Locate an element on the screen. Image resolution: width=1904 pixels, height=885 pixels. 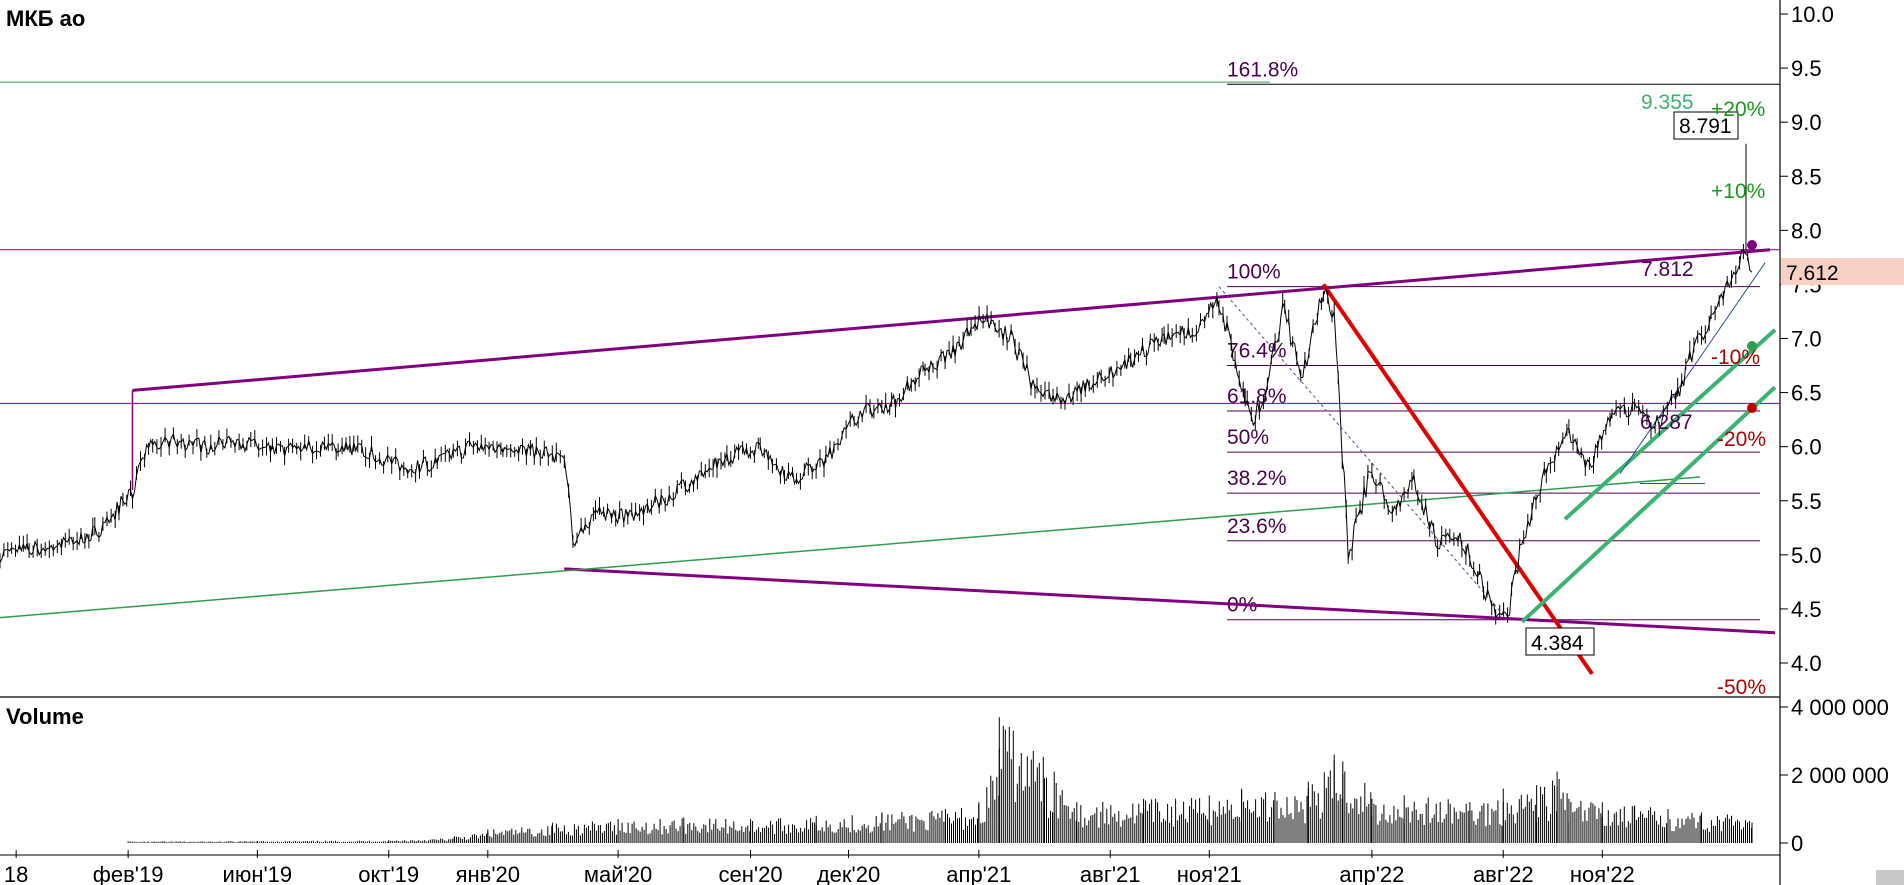
y-tick-label: 5.0 is located at coordinates (1806, 555).